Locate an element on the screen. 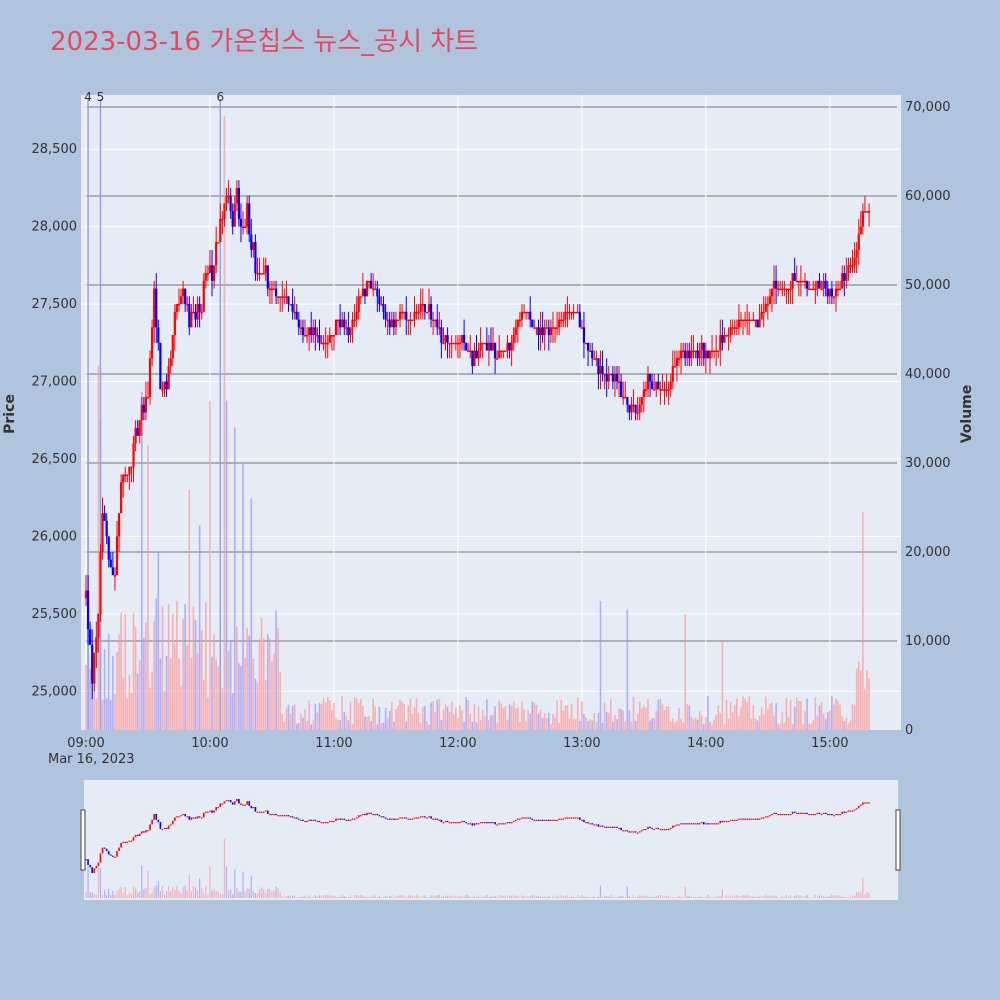 This screenshot has height=1000, width=1000. x-tick-label: 13:00 is located at coordinates (581, 743).